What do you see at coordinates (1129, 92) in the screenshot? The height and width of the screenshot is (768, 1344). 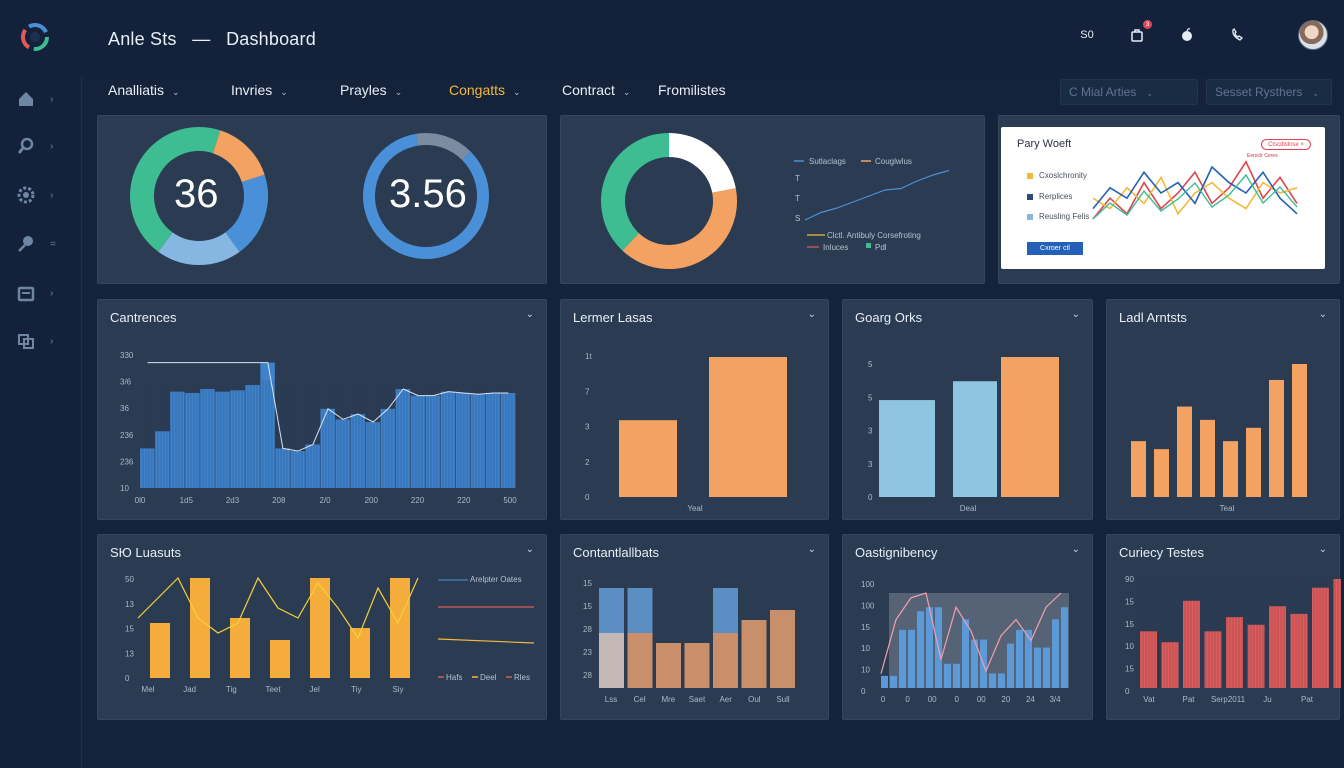 I see `filter-select-1: C Mial Arties ⌄` at bounding box center [1129, 92].